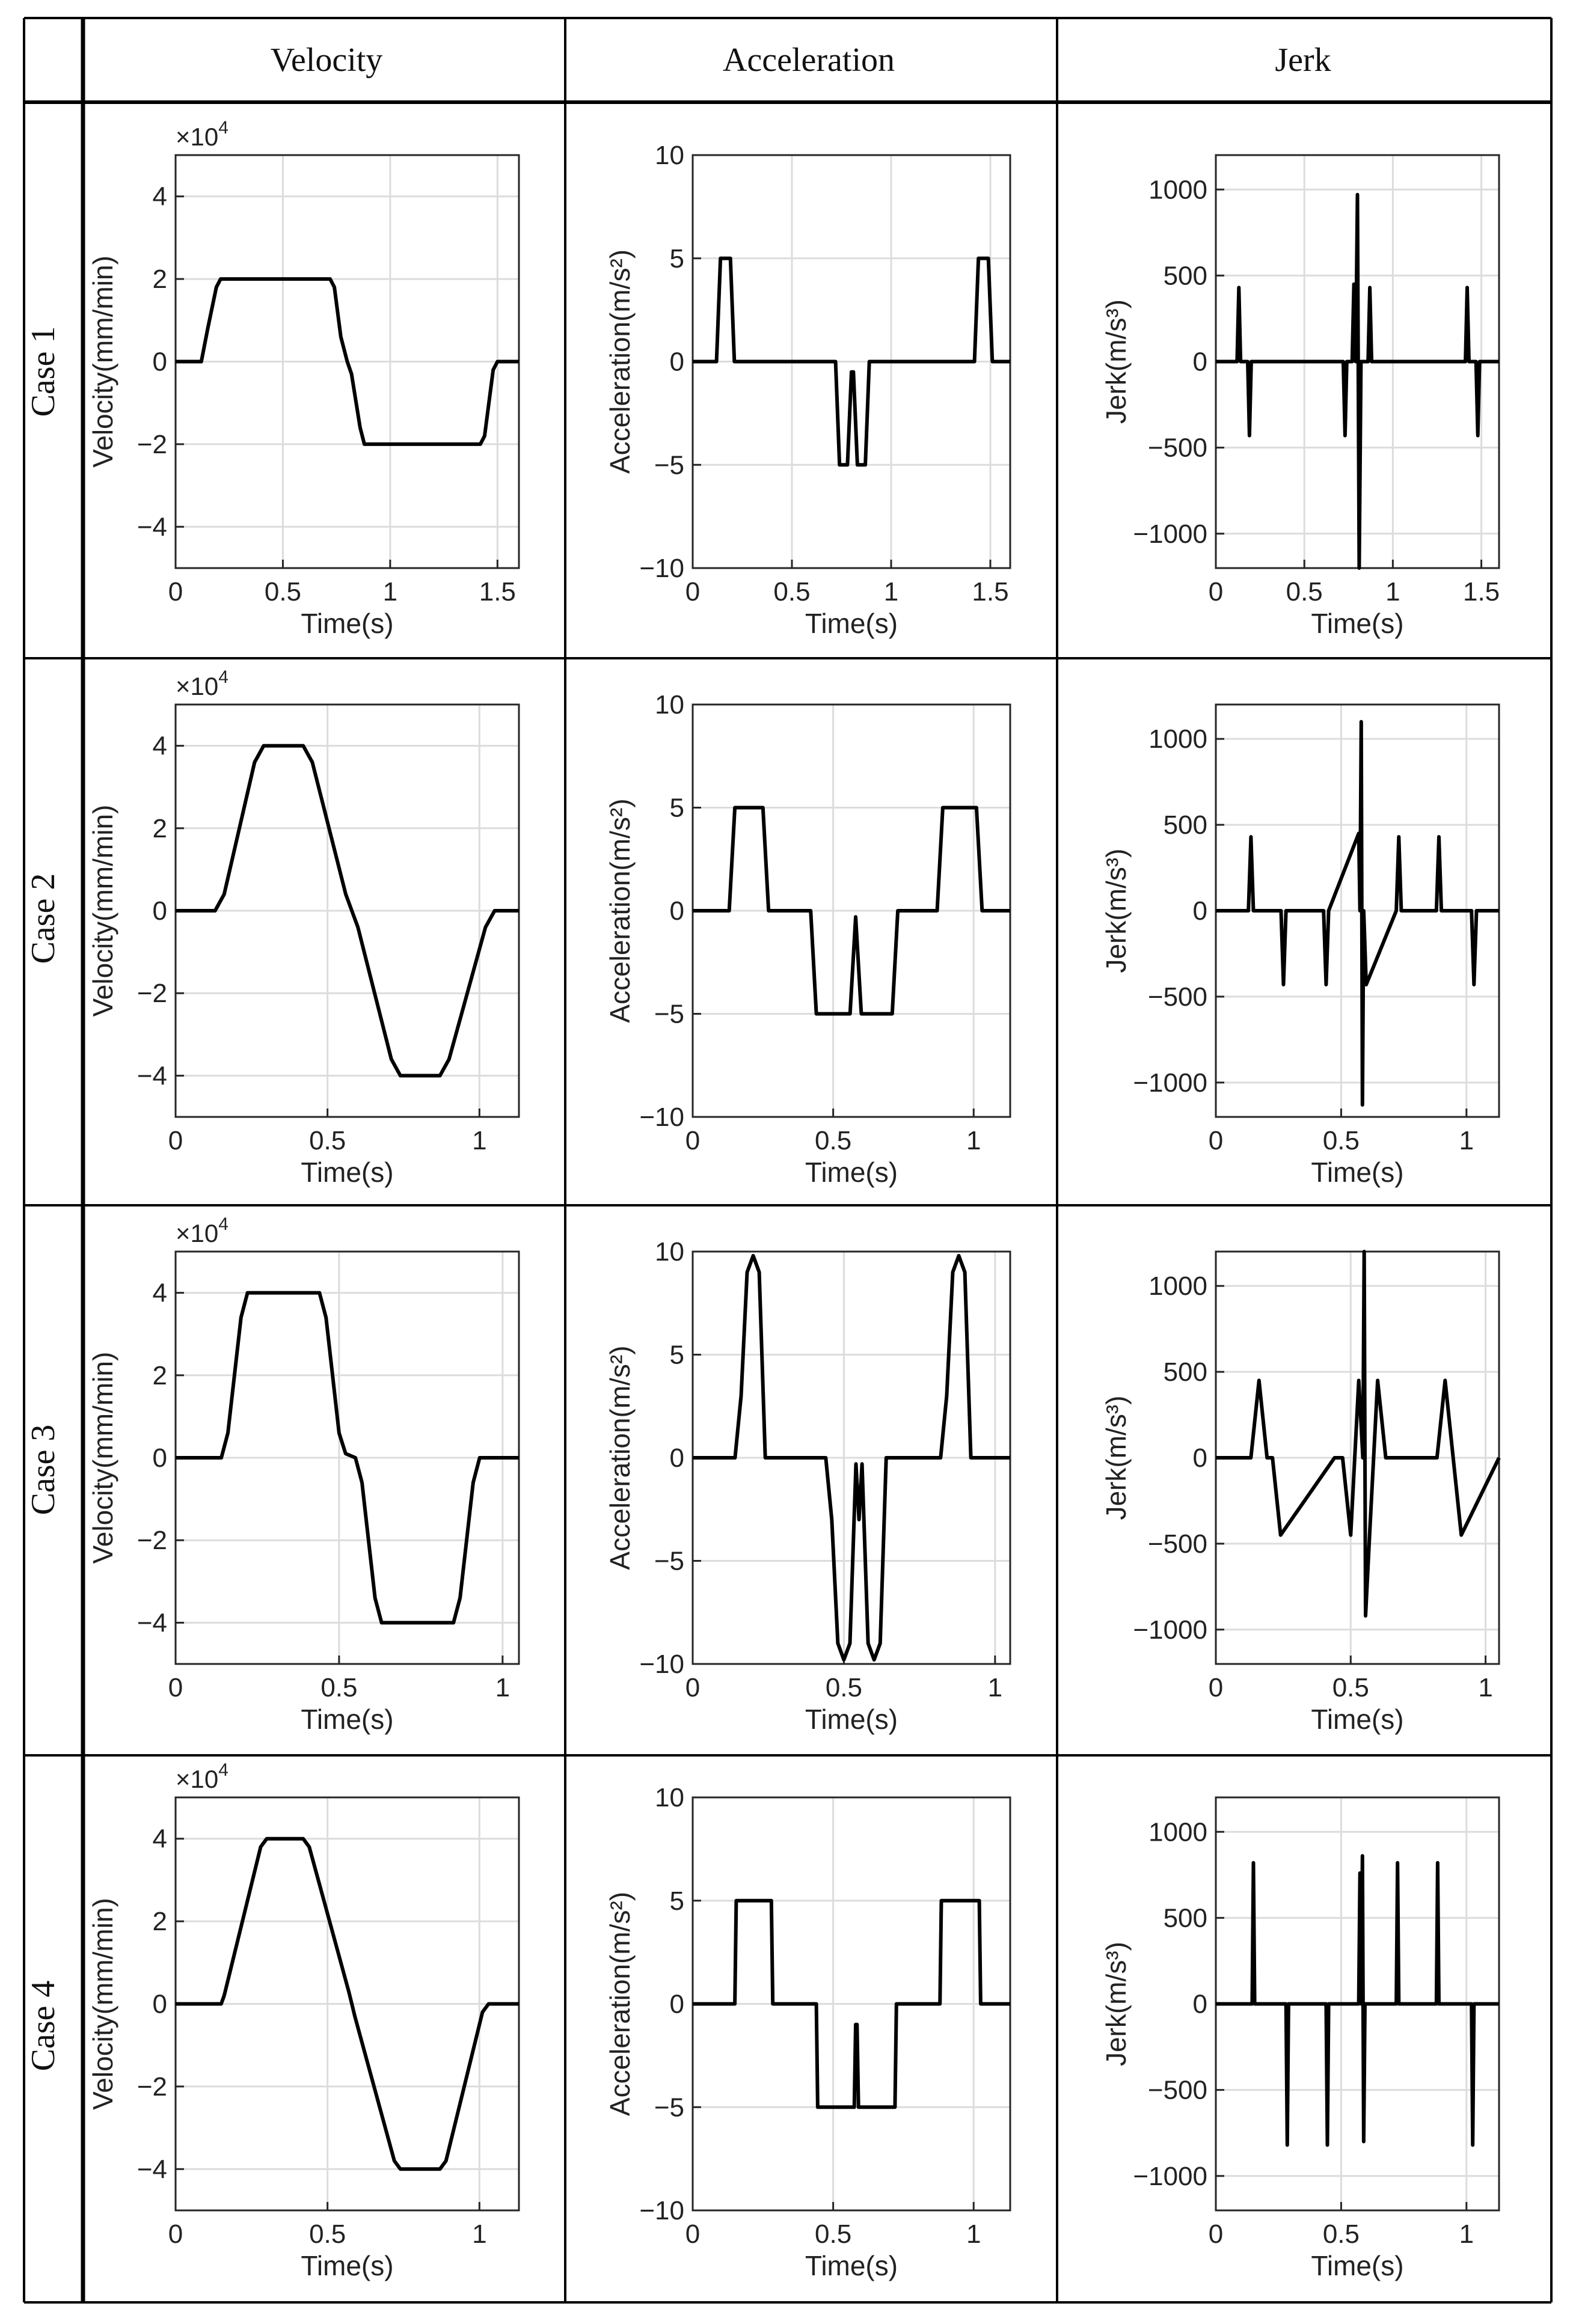 The height and width of the screenshot is (2324, 1570). Describe the element at coordinates (43, 372) in the screenshot. I see `row-label-case-1: Case 1` at that location.